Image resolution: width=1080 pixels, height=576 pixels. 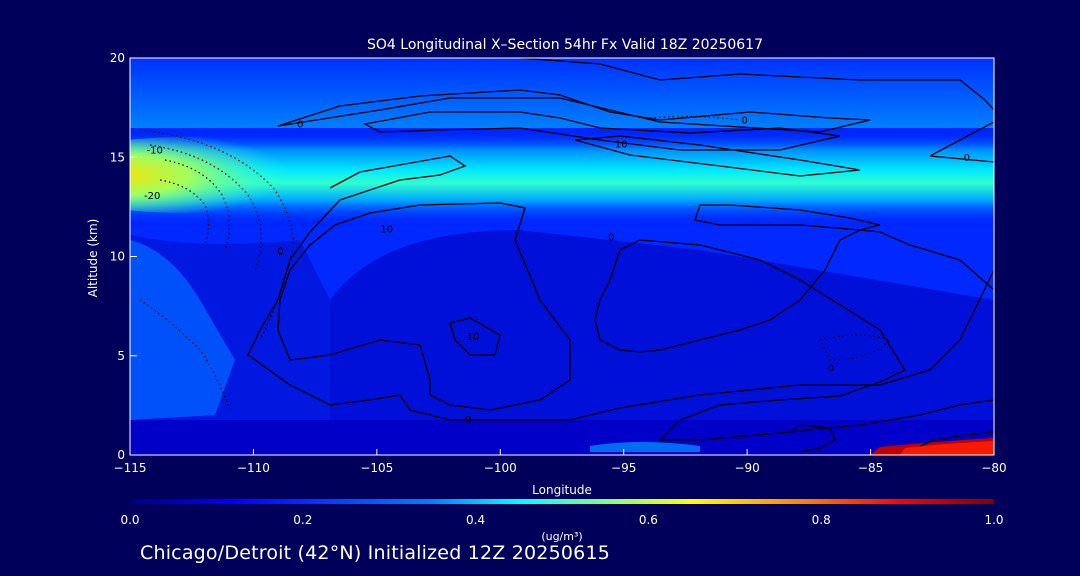 I want to click on x-tick-label: −110, so click(x=253, y=468).